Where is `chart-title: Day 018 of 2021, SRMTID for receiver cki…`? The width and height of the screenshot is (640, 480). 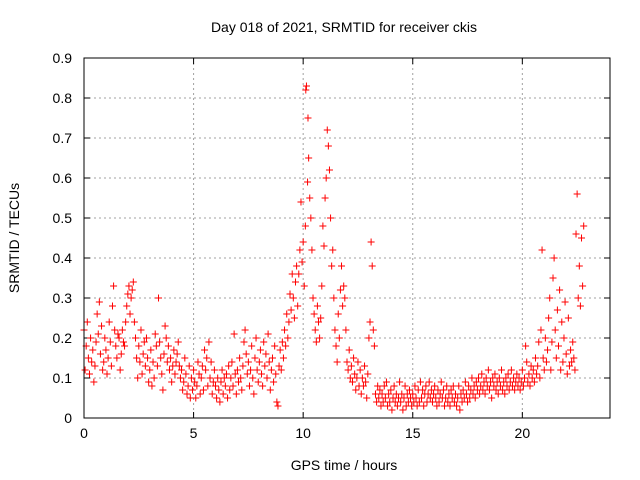 chart-title: Day 018 of 2021, SRMTID for receiver cki… is located at coordinates (344, 27).